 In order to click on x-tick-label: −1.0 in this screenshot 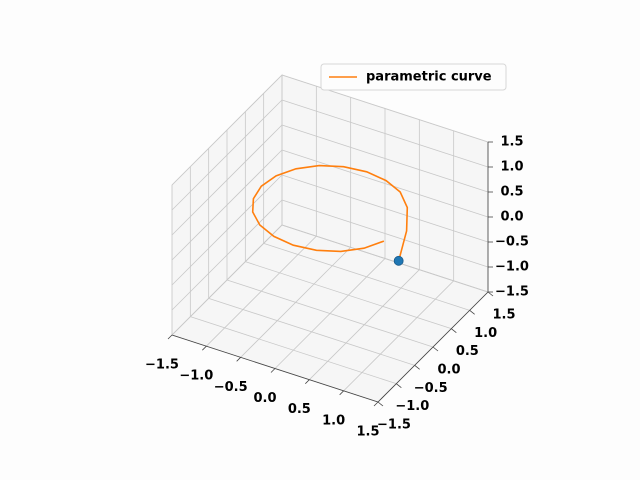, I will do `click(196, 376)`.